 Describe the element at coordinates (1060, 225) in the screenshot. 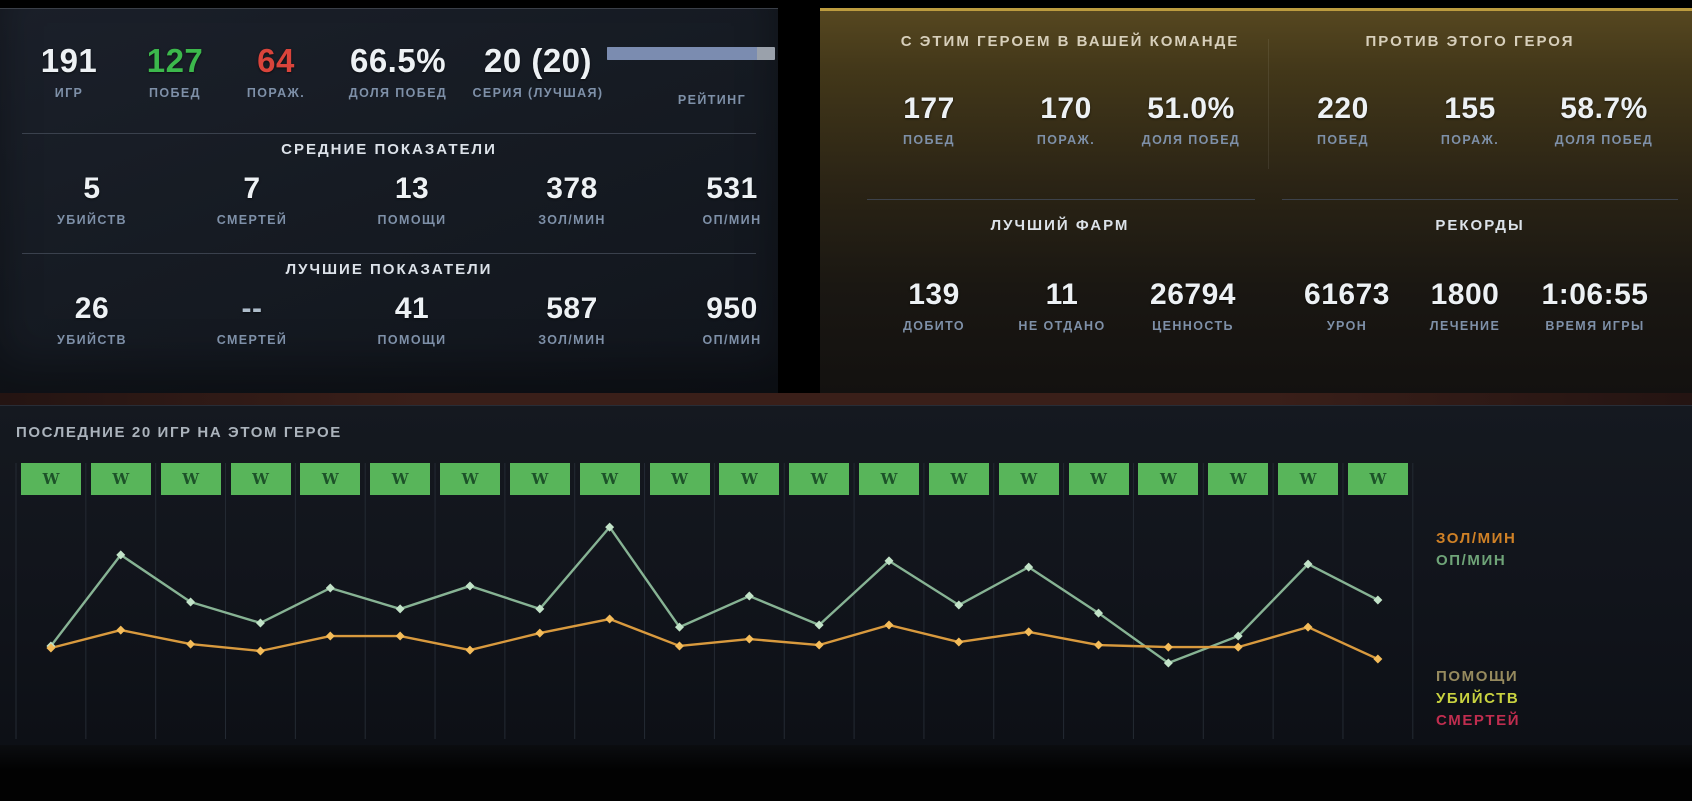

I see `best-farm-title: ЛУЧШИЙ ФАРМ` at that location.